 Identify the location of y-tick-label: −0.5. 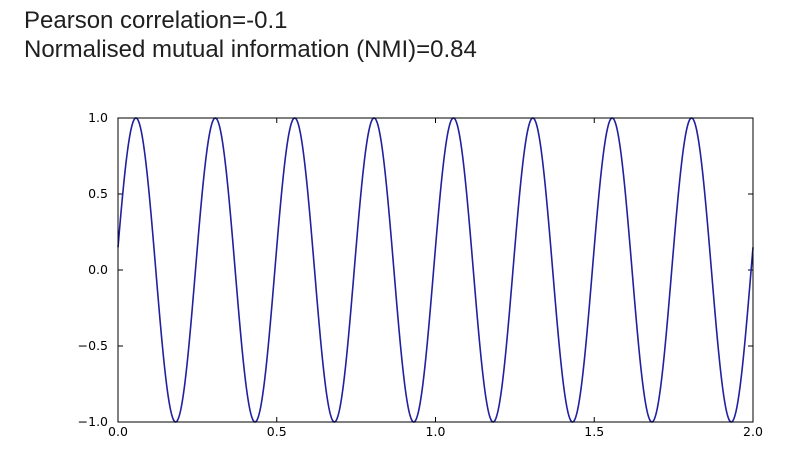
(93, 345).